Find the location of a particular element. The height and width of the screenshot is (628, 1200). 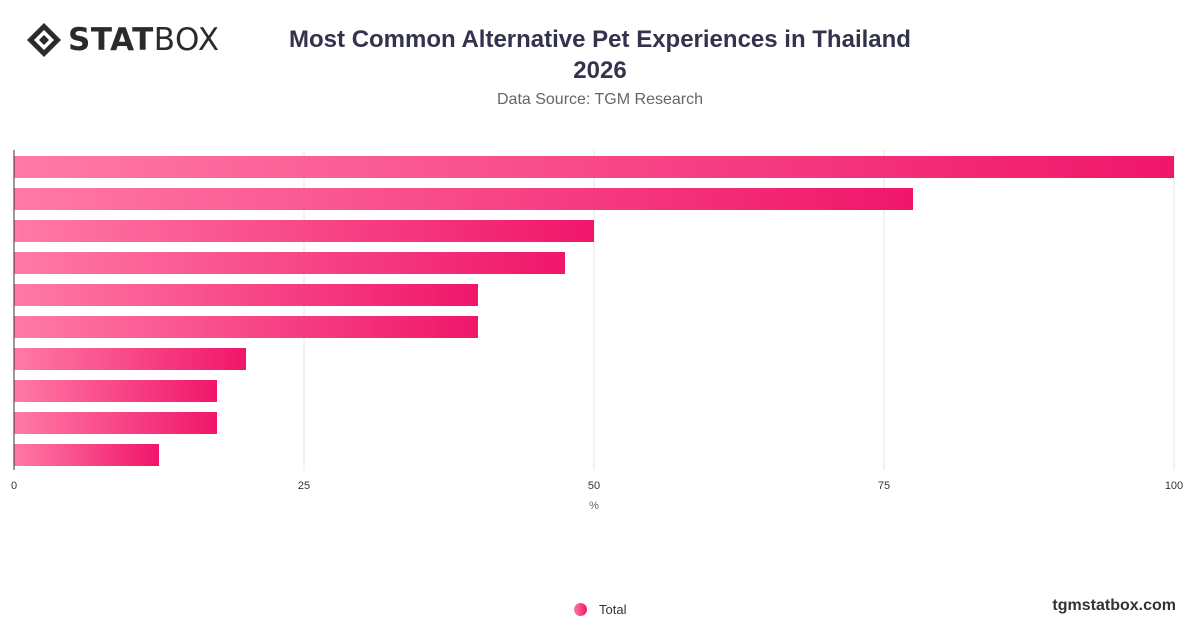

x-axis-label: % is located at coordinates (594, 506).